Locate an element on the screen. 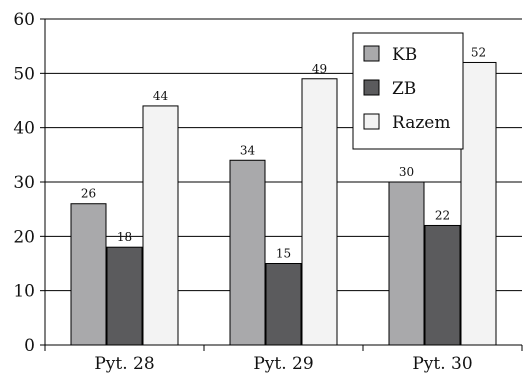 Image resolution: width=529 pixels, height=377 pixels. x-category-label: Pyt. 28 is located at coordinates (124, 364).